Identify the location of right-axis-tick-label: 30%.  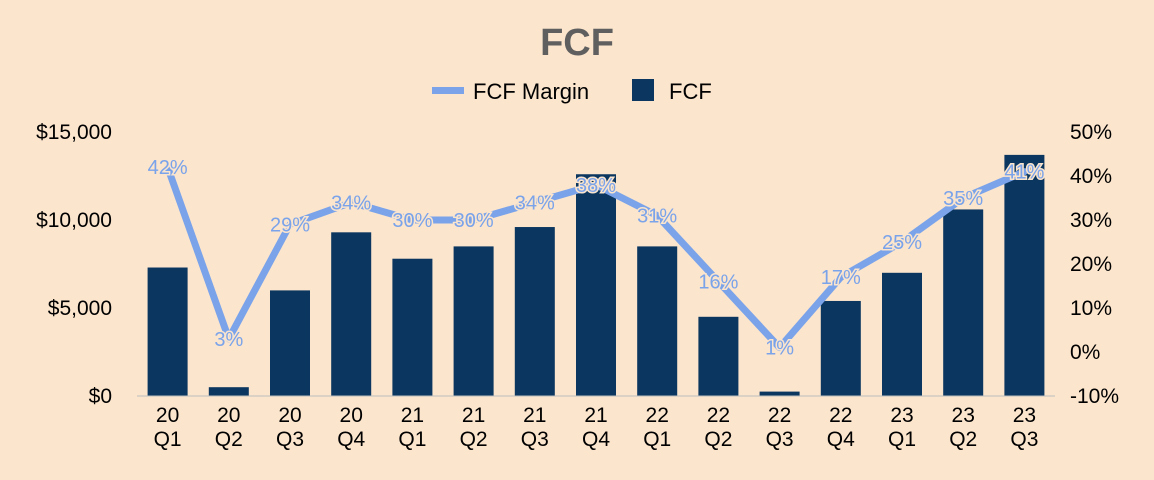
(1091, 220).